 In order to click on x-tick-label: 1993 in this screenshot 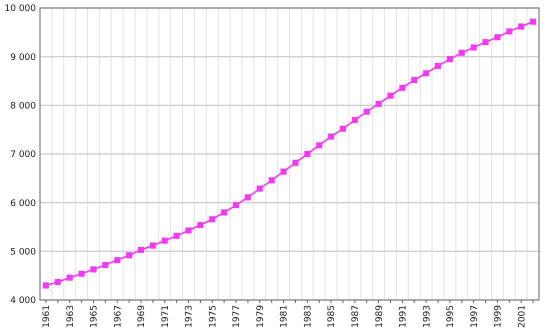, I will do `click(427, 316)`.